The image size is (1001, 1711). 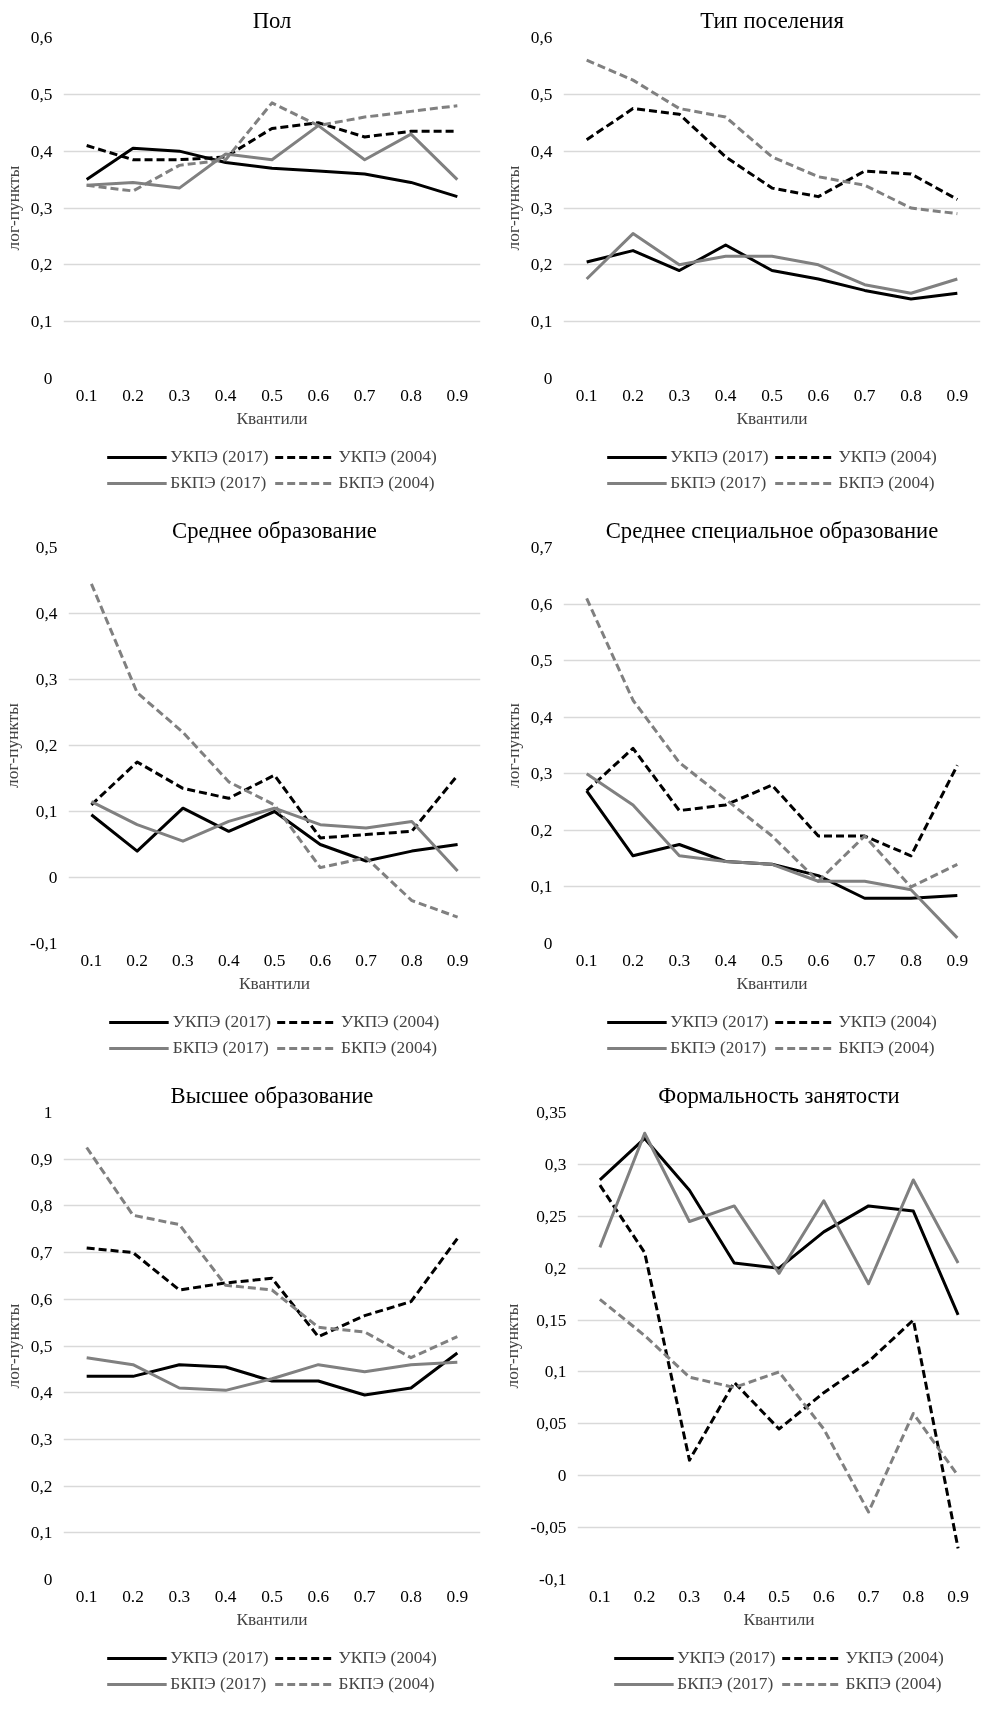 I want to click on y-tick-label: 0,8, so click(x=41, y=1206).